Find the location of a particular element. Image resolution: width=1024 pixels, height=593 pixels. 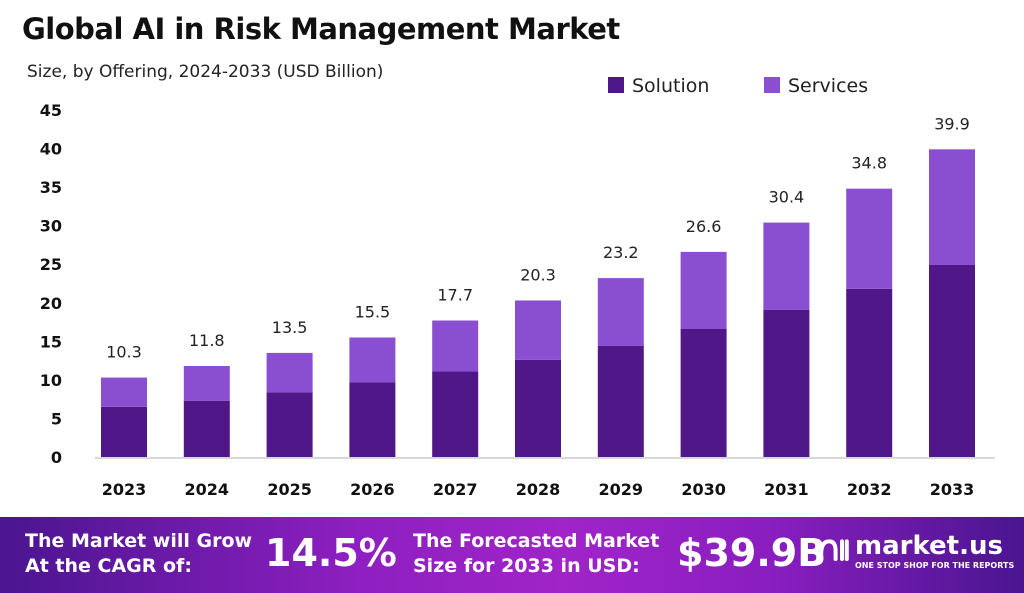

bar-services-2030 is located at coordinates (703, 290).